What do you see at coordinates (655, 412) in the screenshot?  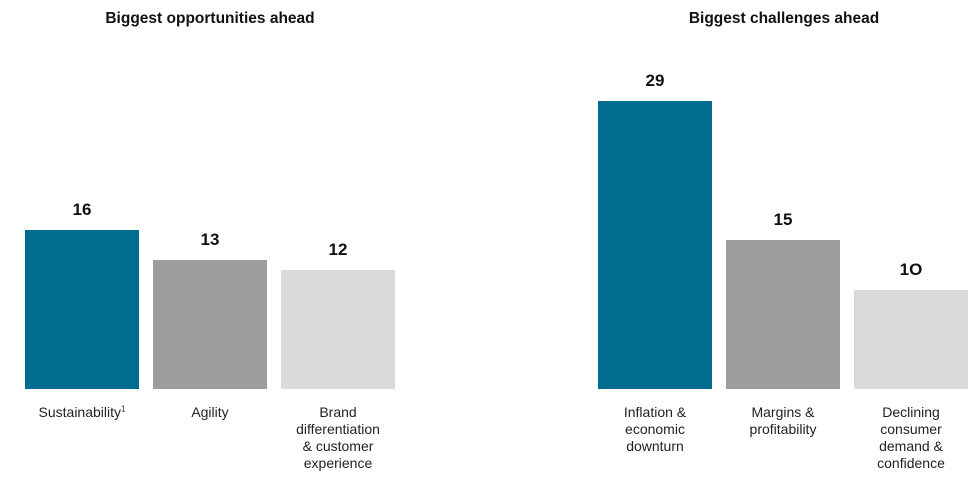 I see `category-label-line: Inflation &` at bounding box center [655, 412].